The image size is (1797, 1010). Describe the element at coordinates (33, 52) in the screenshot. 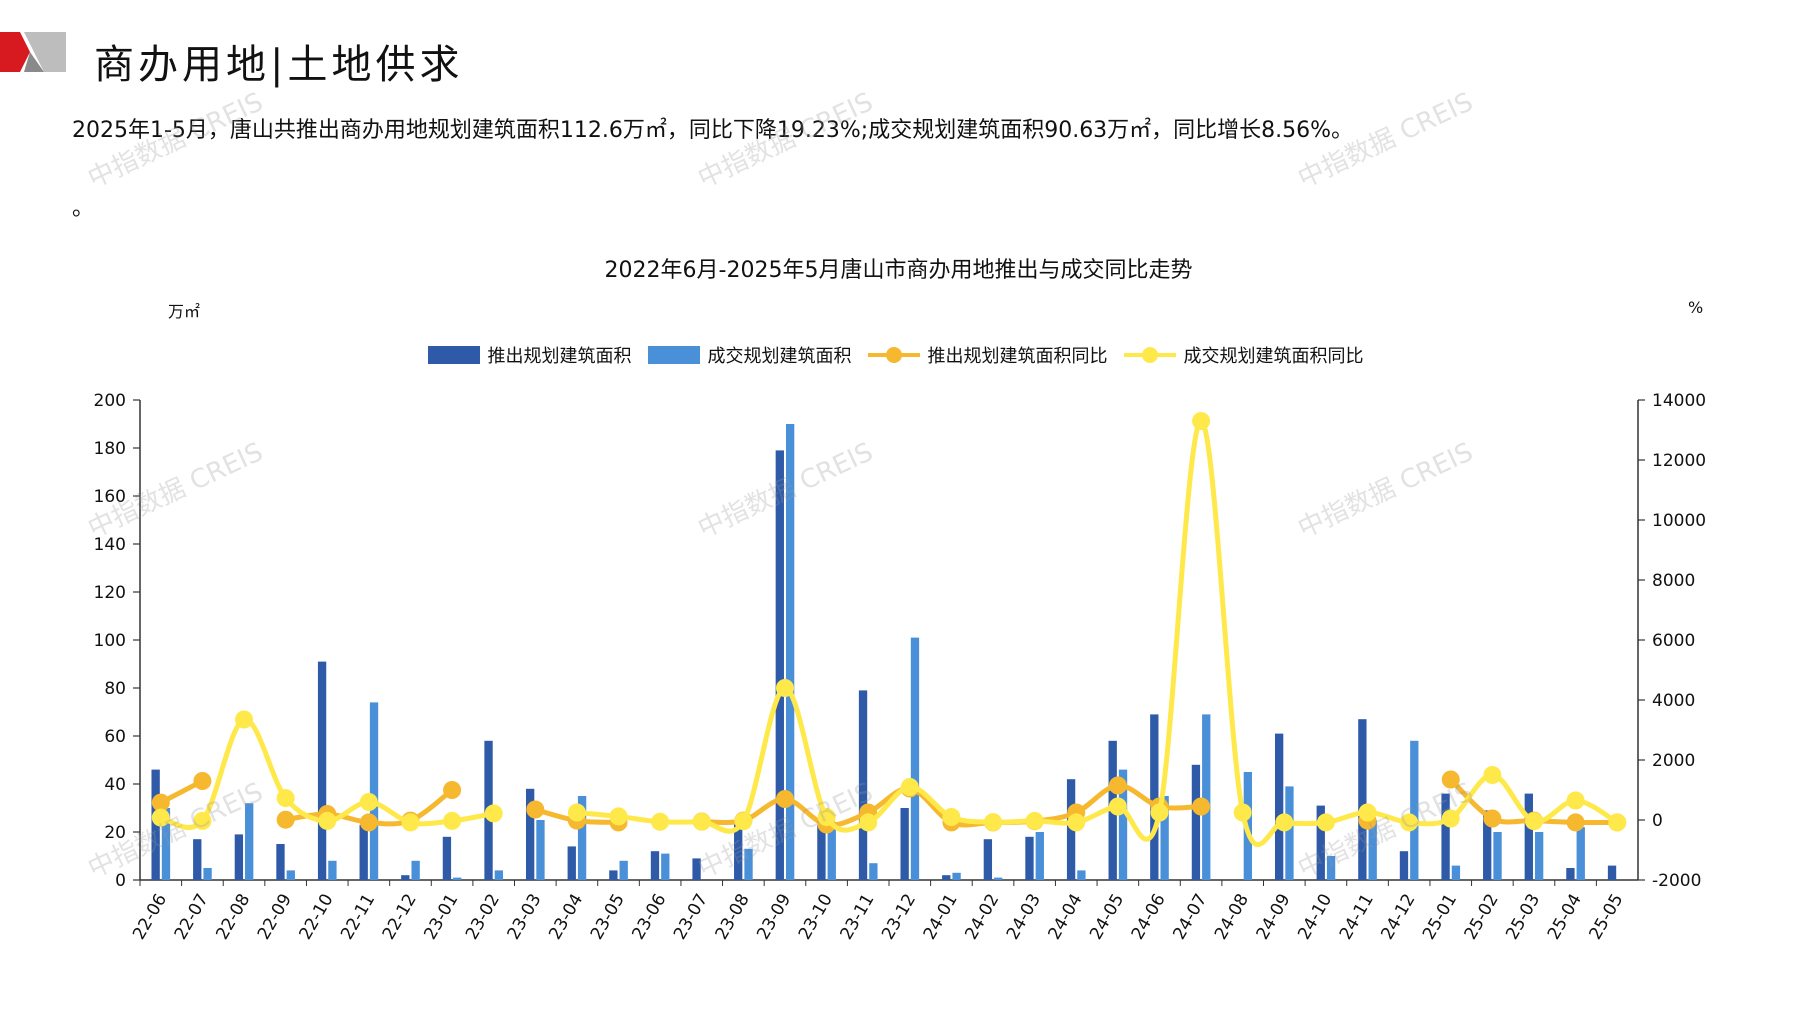

I see `brand-logo-icon` at that location.